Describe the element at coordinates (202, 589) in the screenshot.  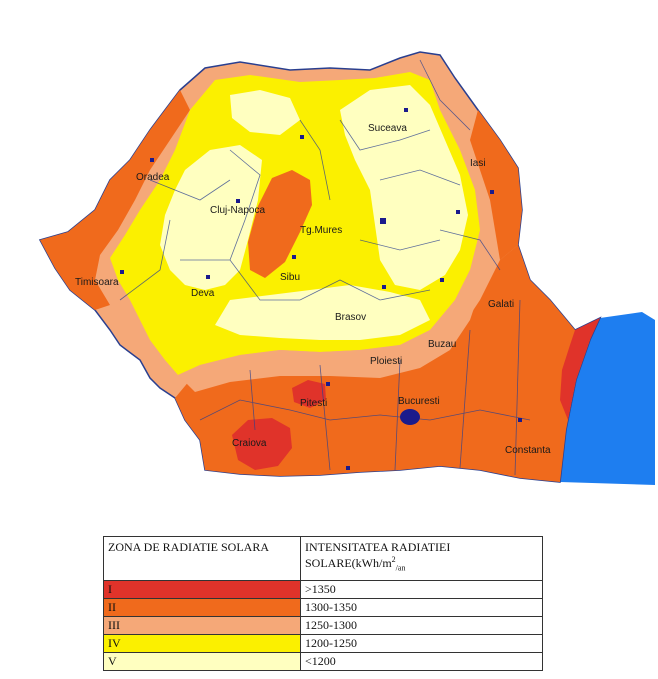
I see `legend-zone-cell: I` at that location.